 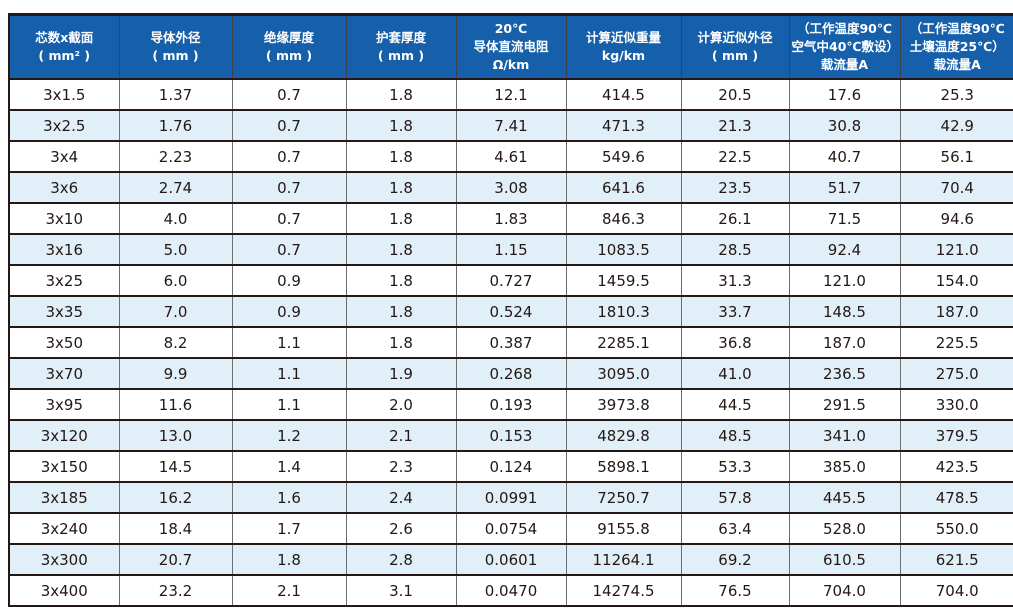 What do you see at coordinates (400, 528) in the screenshot?
I see `table-cell: 2.6` at bounding box center [400, 528].